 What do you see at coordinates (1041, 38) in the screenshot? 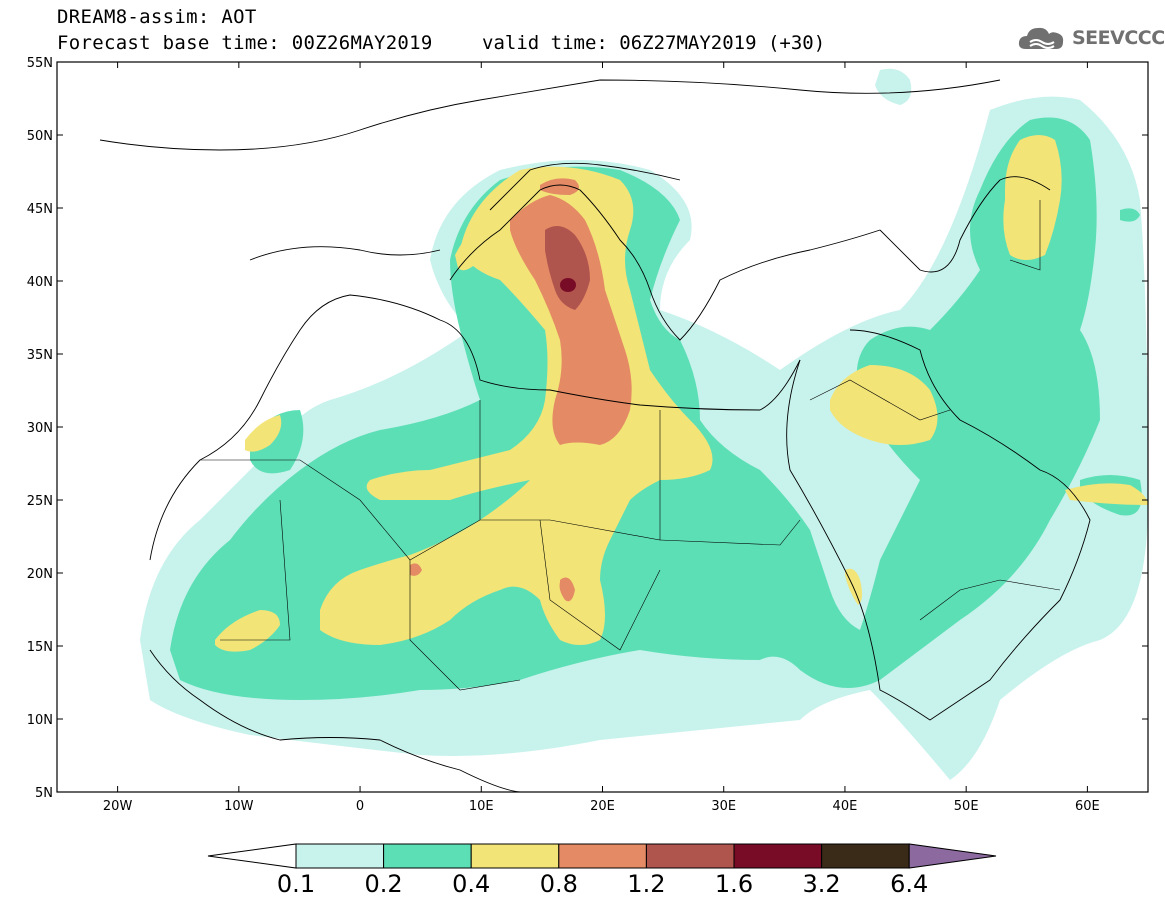
I see `cloud-icon` at bounding box center [1041, 38].